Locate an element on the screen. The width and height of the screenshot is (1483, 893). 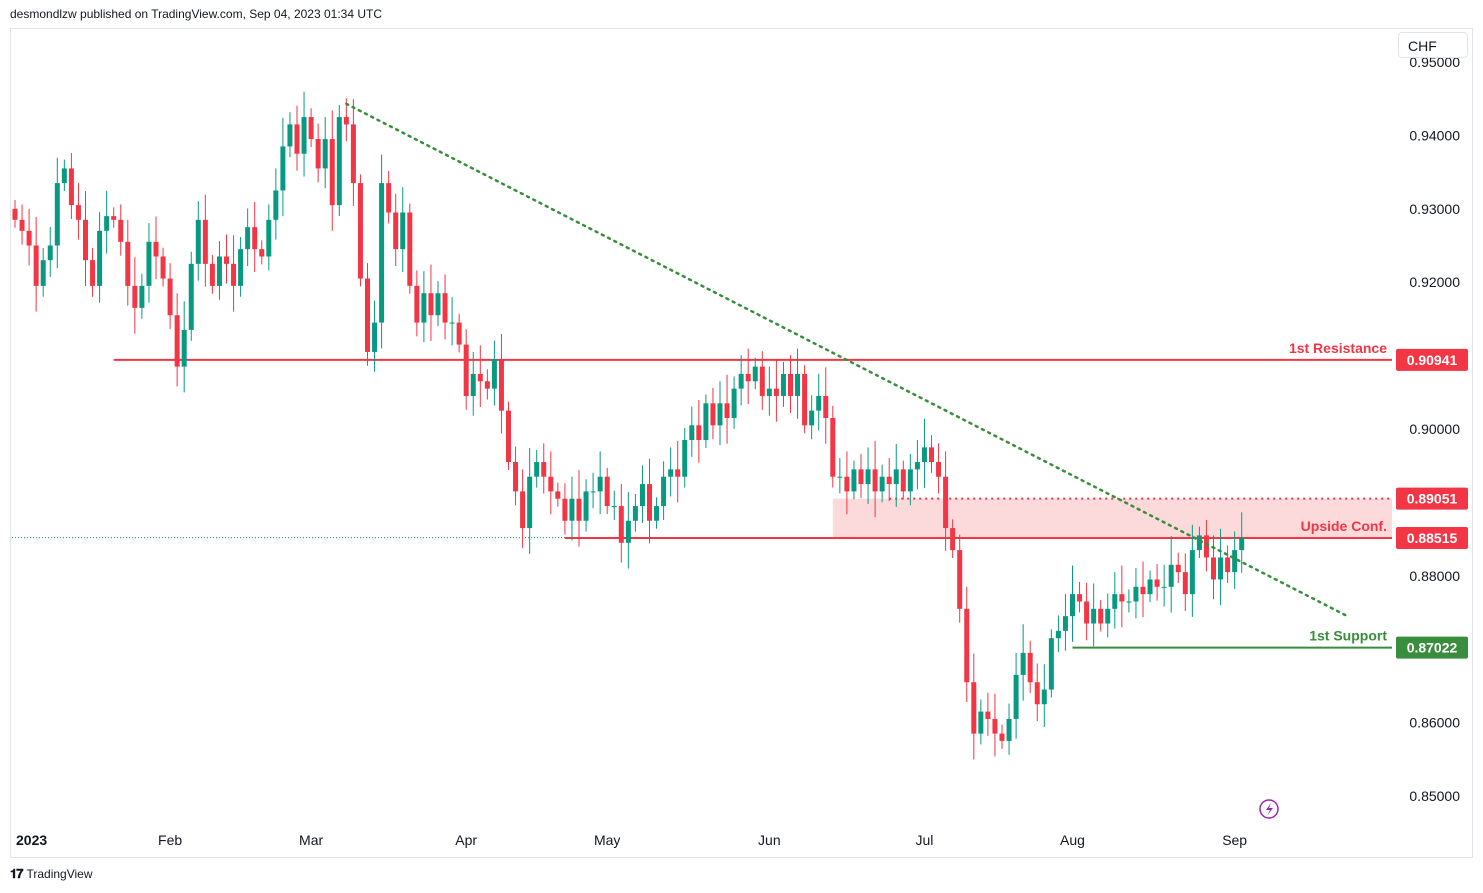
footer-brand: 𝟏𝟕 TradingView is located at coordinates (51, 874).